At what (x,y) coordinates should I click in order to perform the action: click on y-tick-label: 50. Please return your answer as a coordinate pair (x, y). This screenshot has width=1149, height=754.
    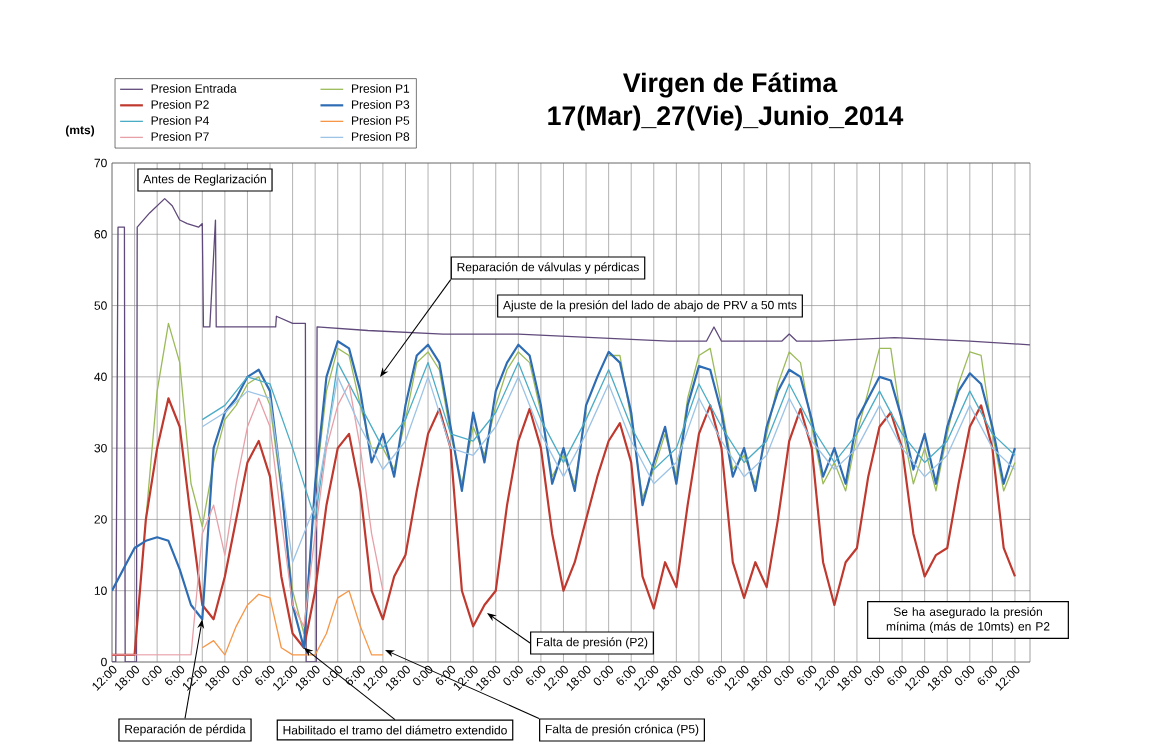
    Looking at the image, I should click on (100, 305).